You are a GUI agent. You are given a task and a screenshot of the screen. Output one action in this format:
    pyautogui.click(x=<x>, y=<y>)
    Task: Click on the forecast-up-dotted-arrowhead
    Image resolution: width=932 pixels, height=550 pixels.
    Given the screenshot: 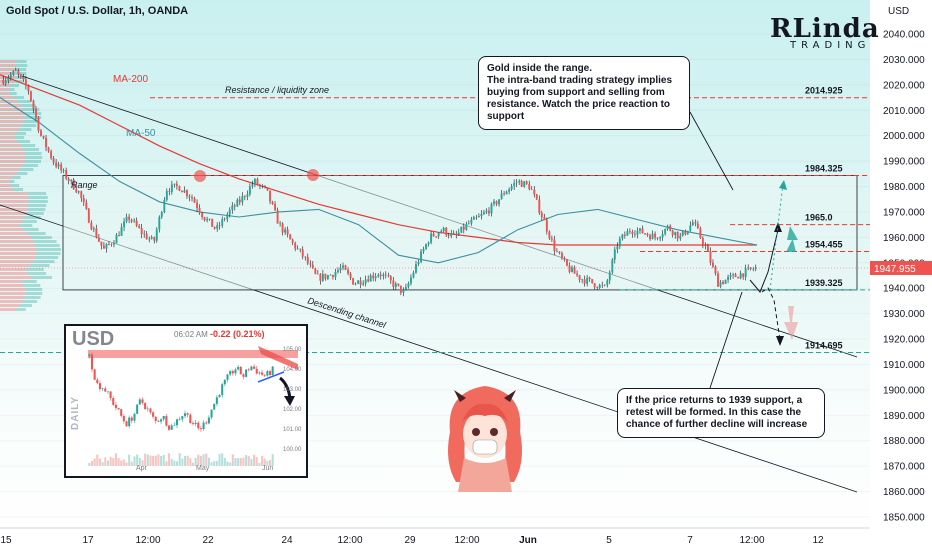 What is the action you would take?
    pyautogui.click(x=783, y=185)
    